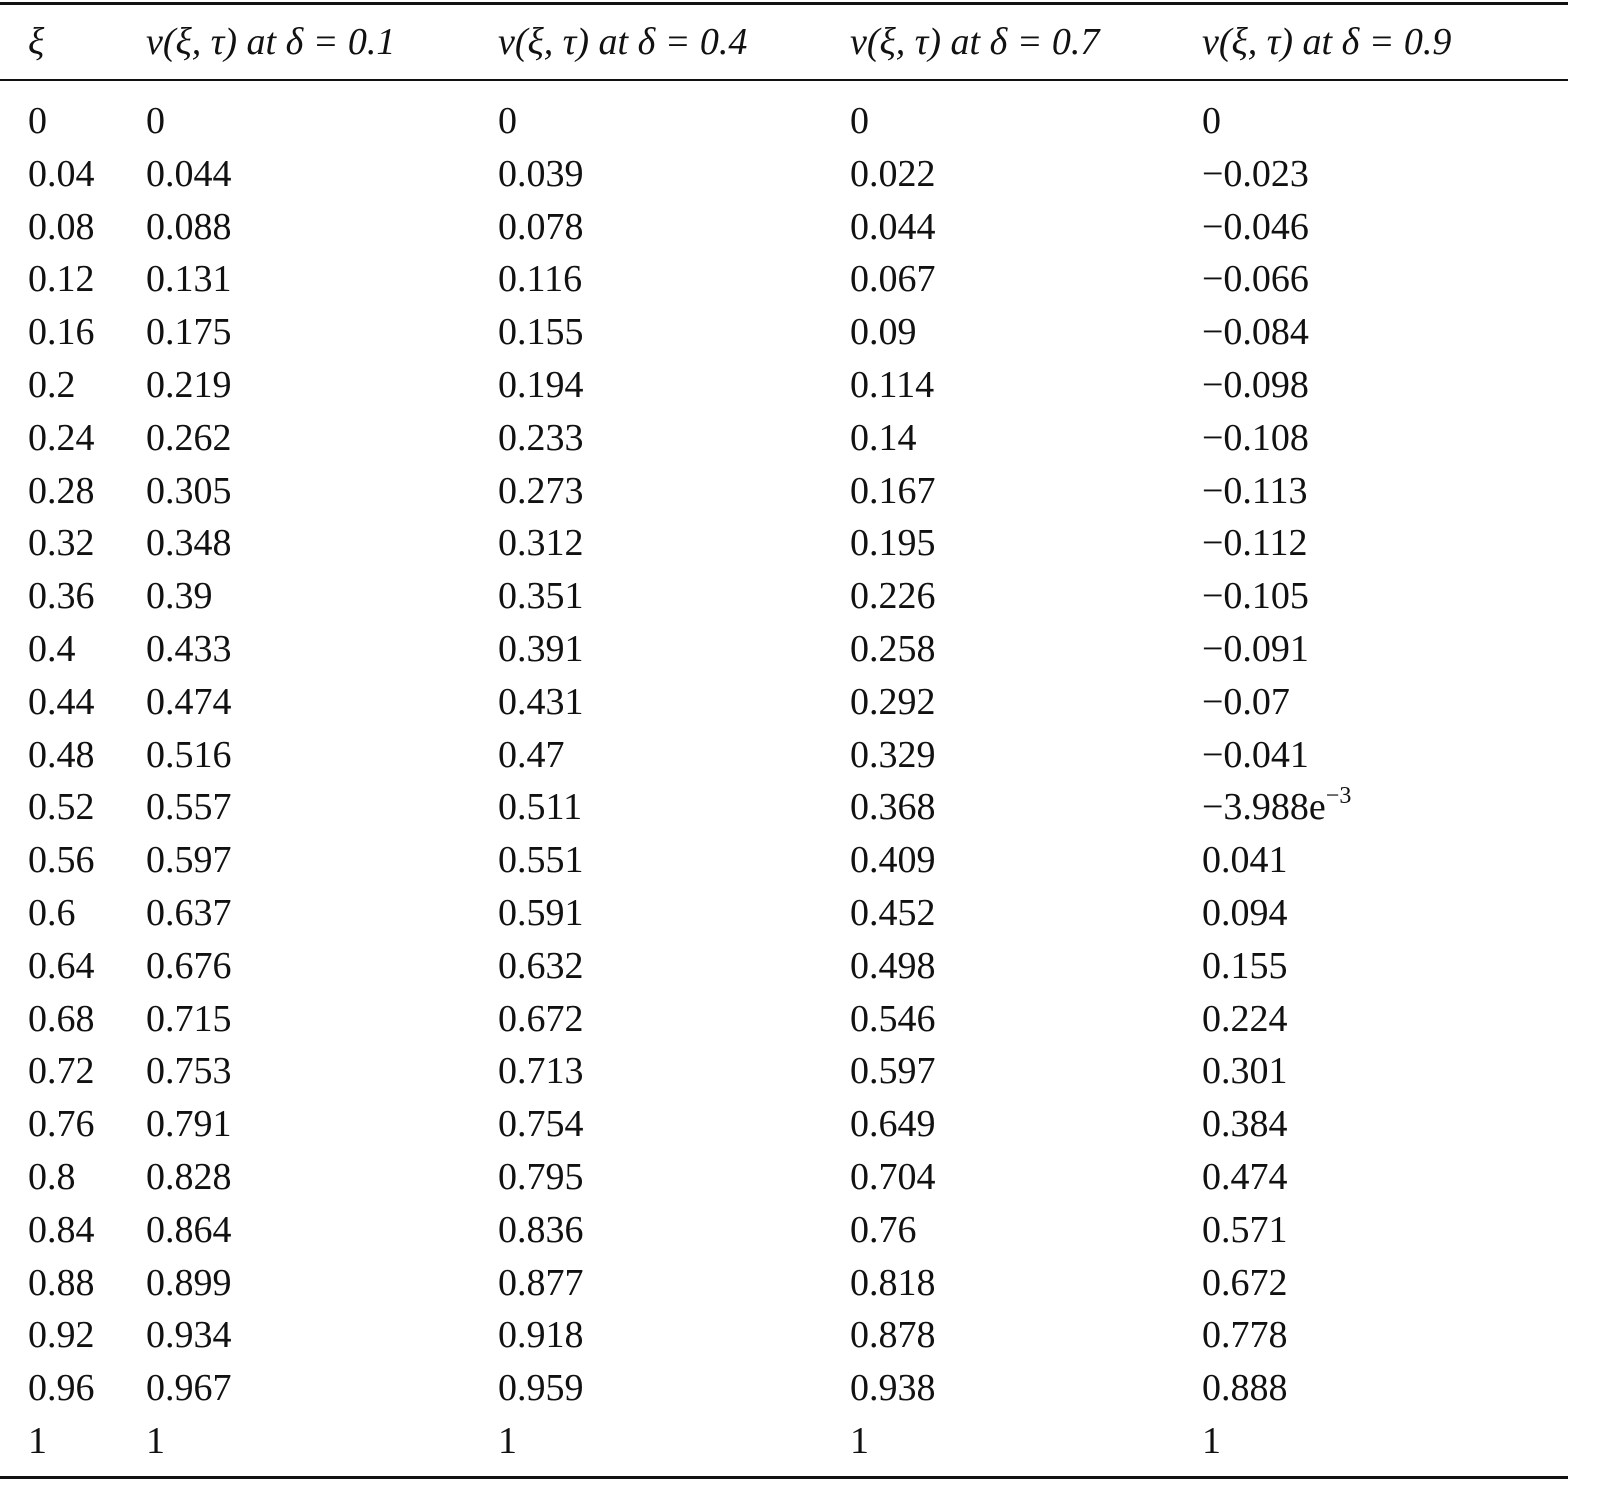 The image size is (1598, 1510). What do you see at coordinates (271, 42) in the screenshot?
I see `header-cell: v(ξ, τ) at δ = 0.1` at bounding box center [271, 42].